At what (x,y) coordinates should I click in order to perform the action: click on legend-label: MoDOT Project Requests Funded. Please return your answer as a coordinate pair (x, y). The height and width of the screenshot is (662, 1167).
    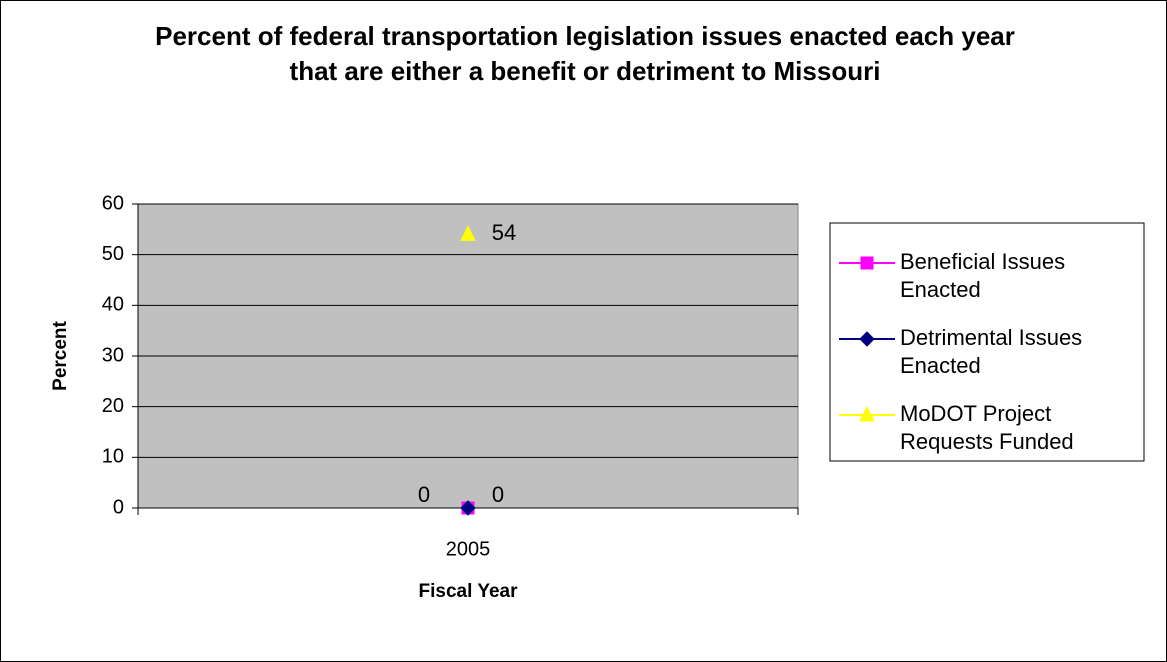
    Looking at the image, I should click on (987, 427).